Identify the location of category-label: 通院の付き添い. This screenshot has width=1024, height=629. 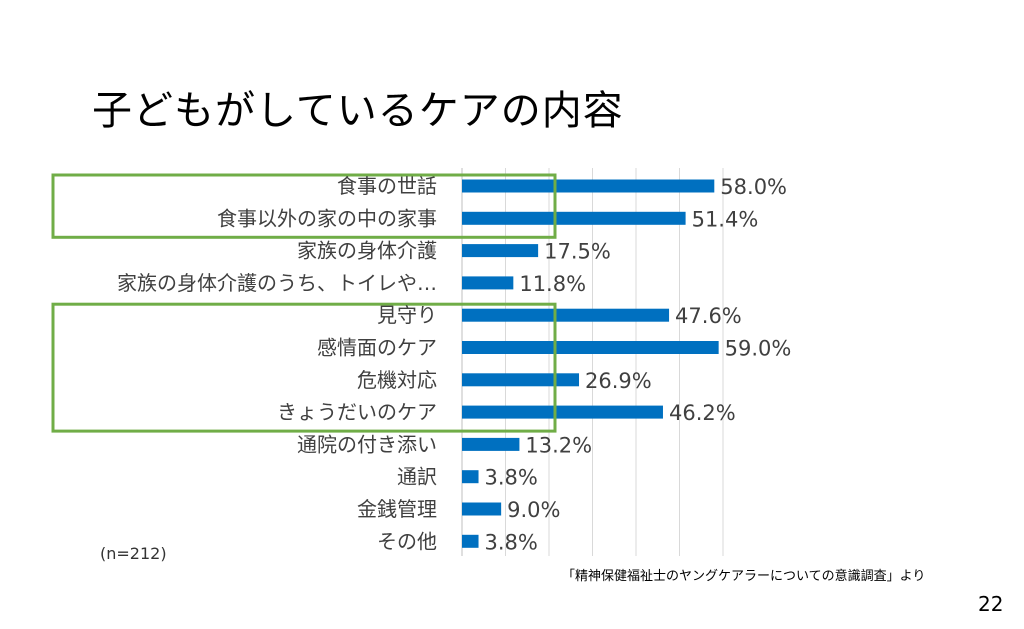
(367, 444).